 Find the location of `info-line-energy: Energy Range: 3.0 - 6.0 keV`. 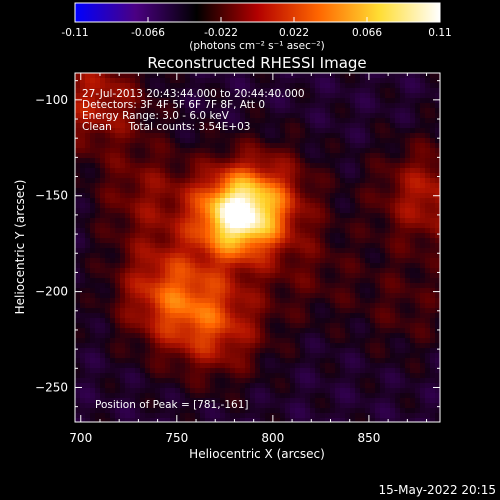

info-line-energy: Energy Range: 3.0 - 6.0 keV is located at coordinates (156, 116).